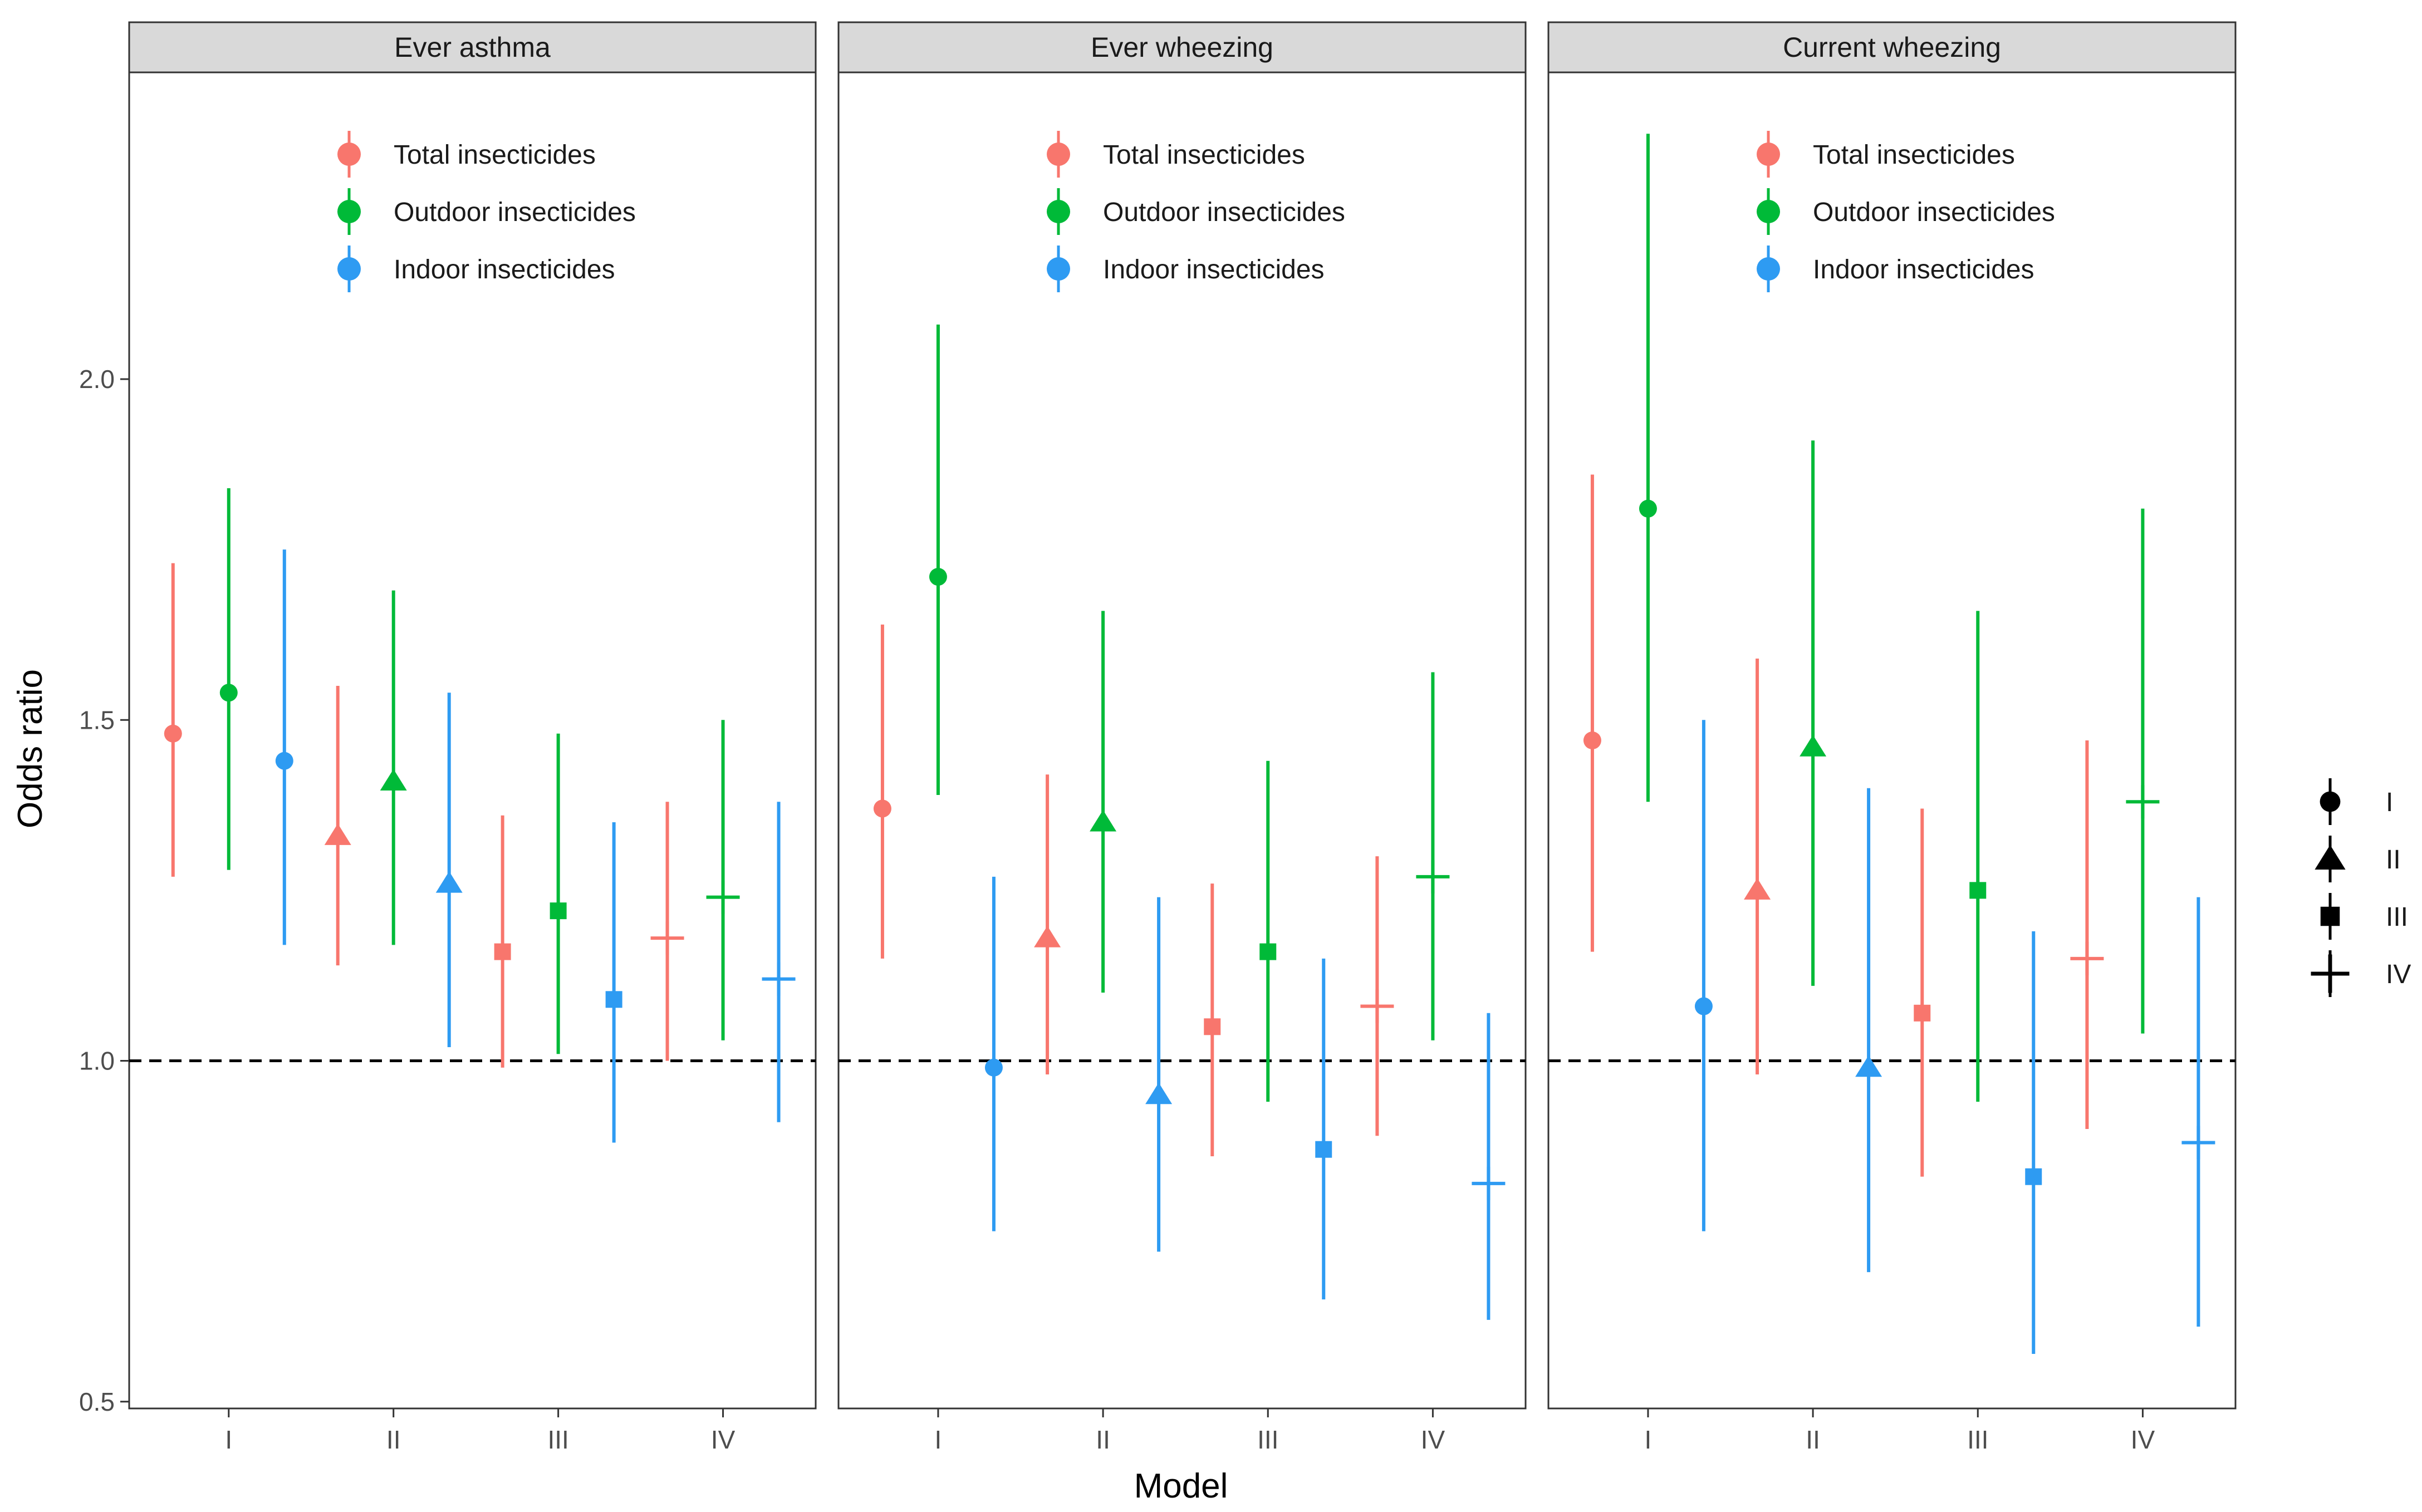  I want to click on y-axis-title: Odds ratio, so click(31, 748).